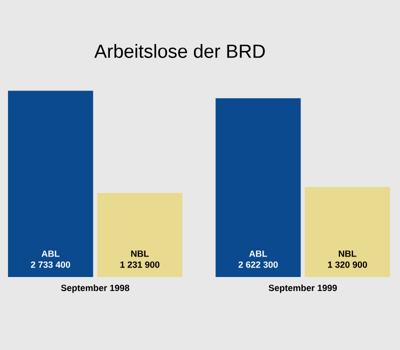 This screenshot has height=350, width=400. I want to click on text: NBL, so click(347, 253).